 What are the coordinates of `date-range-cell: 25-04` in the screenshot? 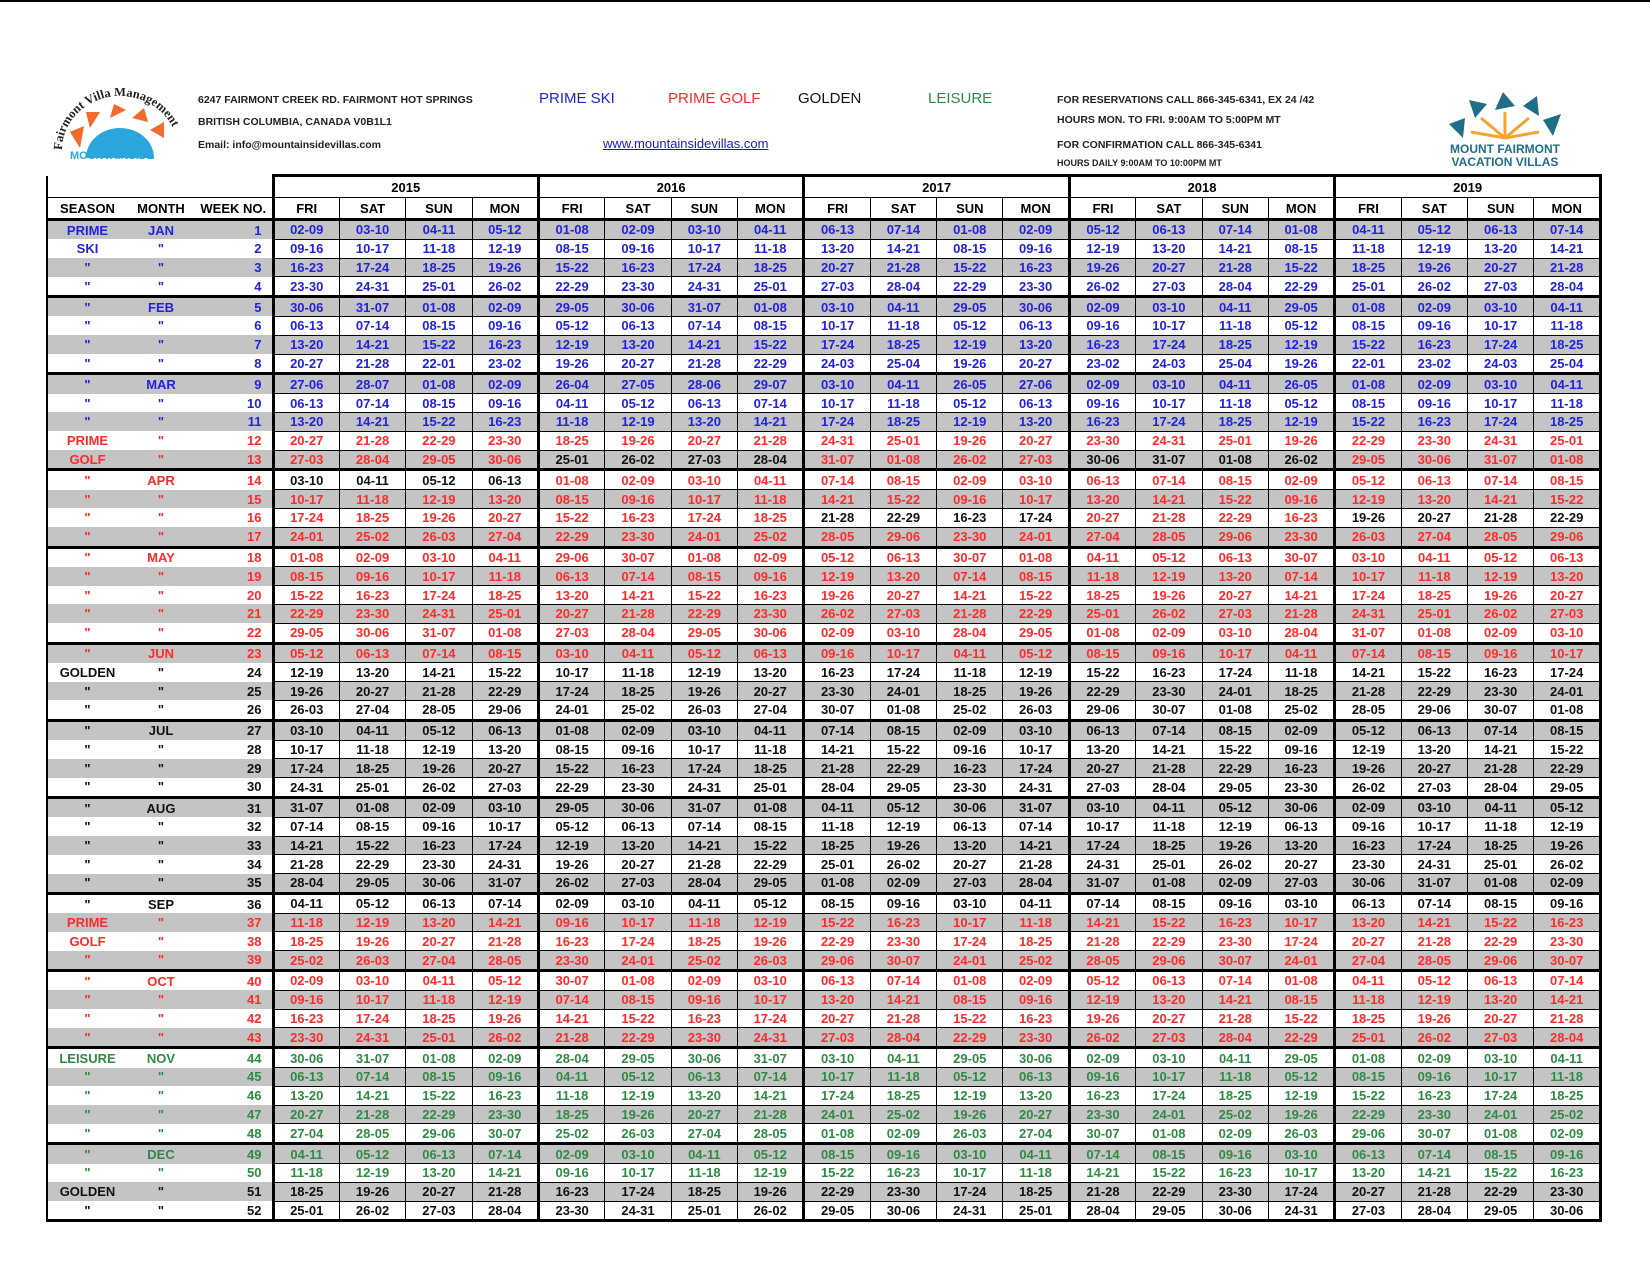 It's located at (903, 364).